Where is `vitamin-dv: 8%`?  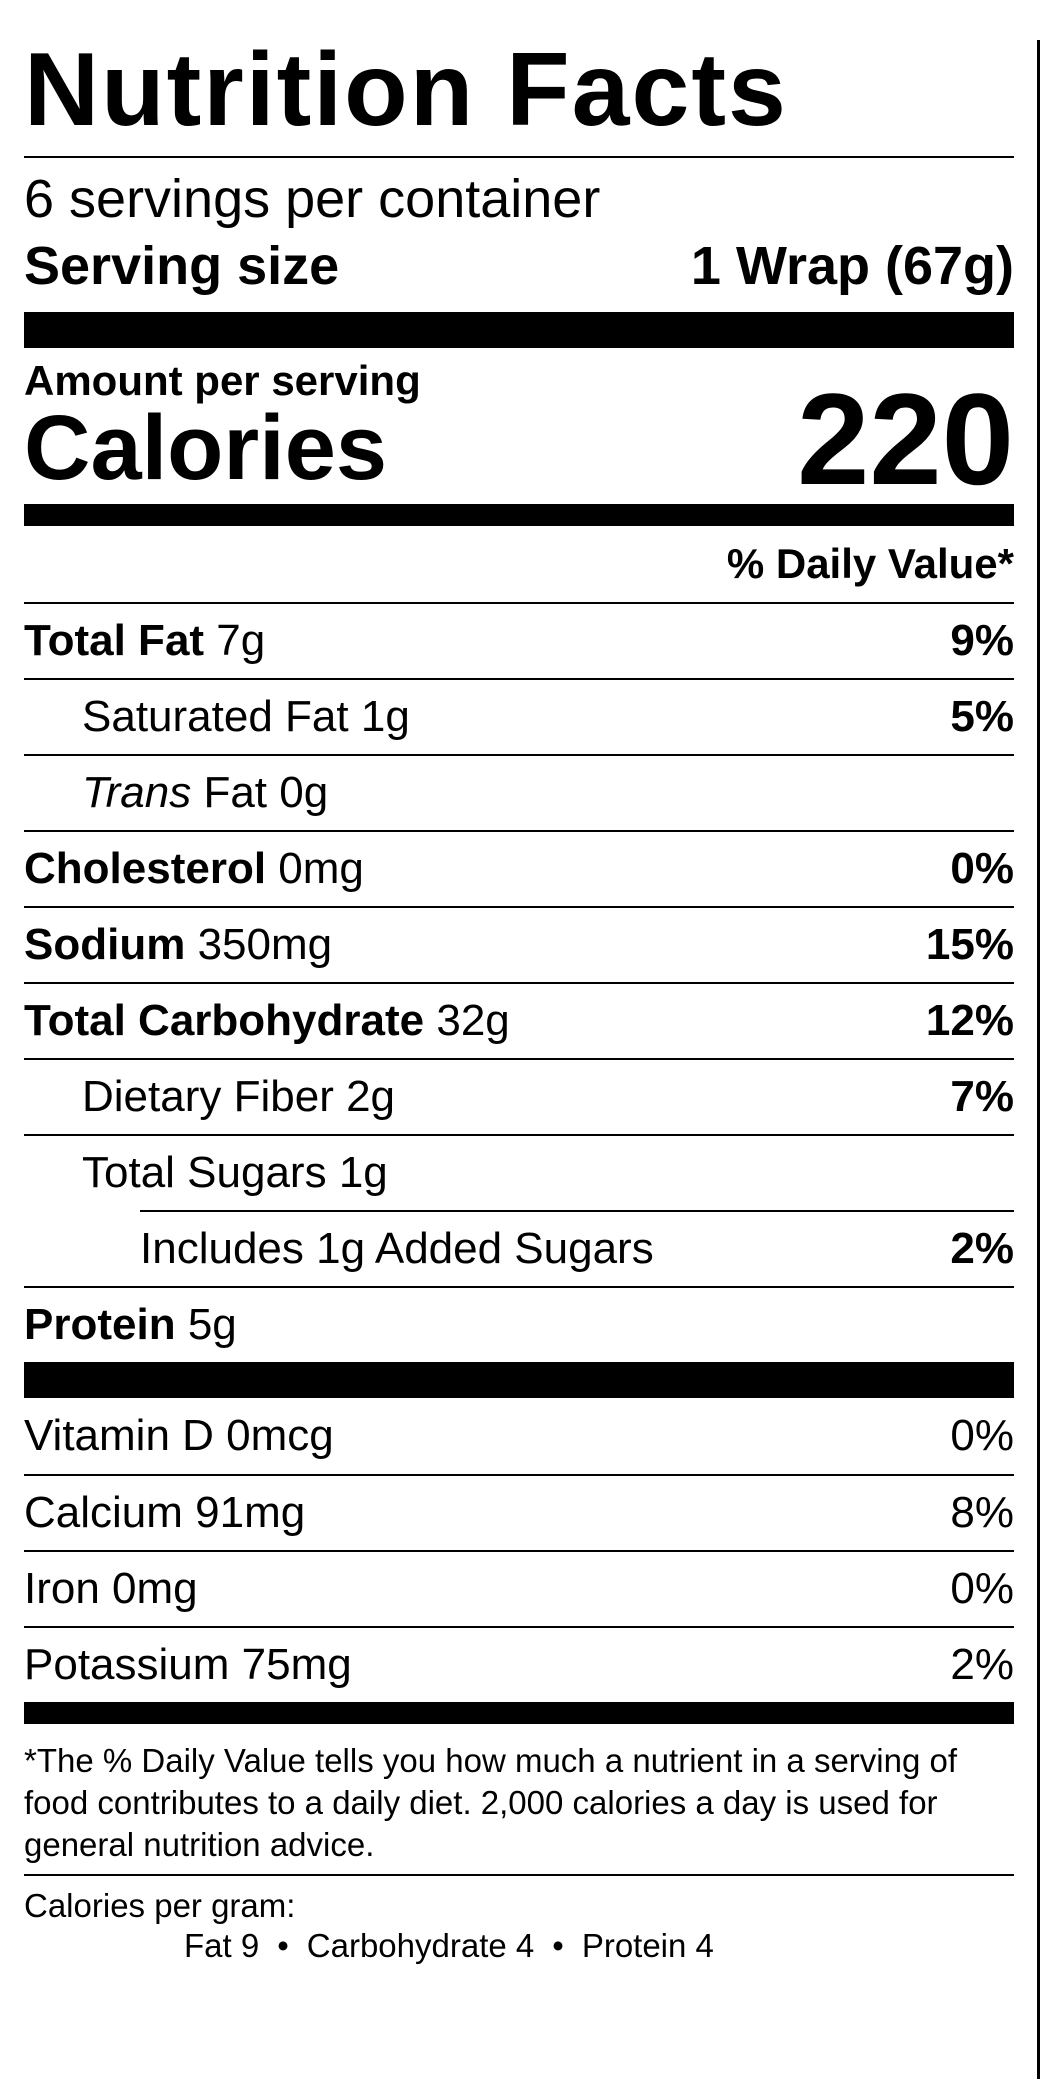
vitamin-dv: 8% is located at coordinates (982, 1512).